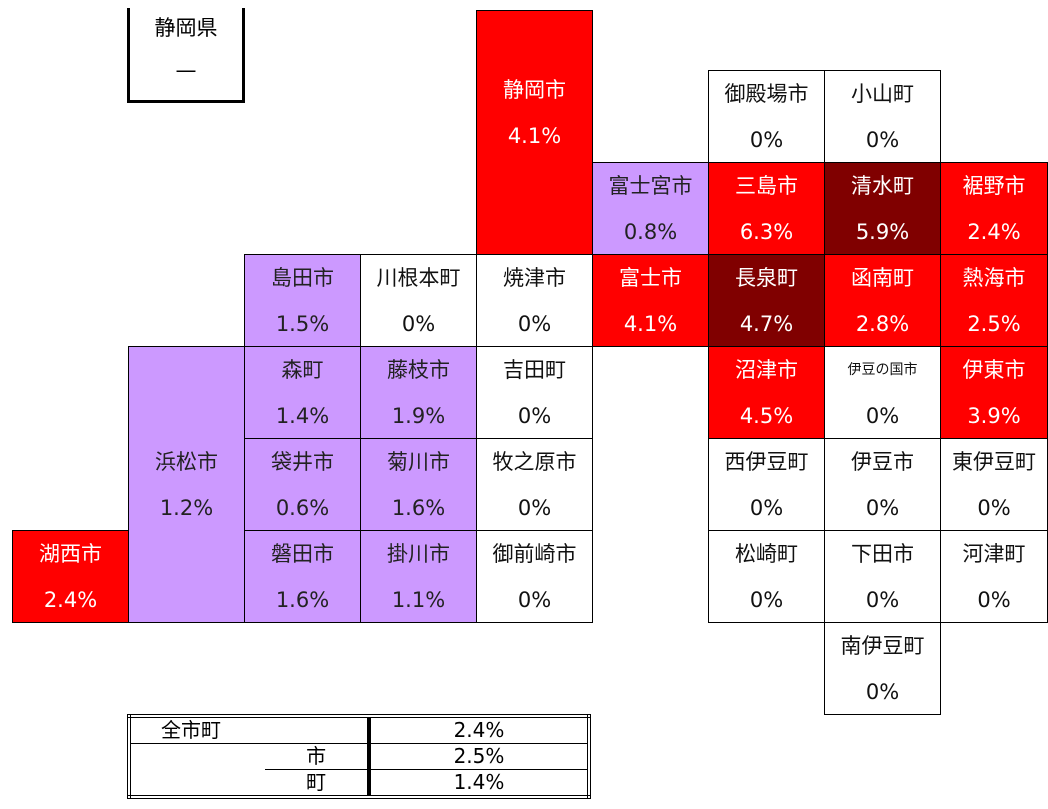 The image size is (1048, 809). What do you see at coordinates (186, 461) in the screenshot?
I see `municipality-name: 浜松市` at bounding box center [186, 461].